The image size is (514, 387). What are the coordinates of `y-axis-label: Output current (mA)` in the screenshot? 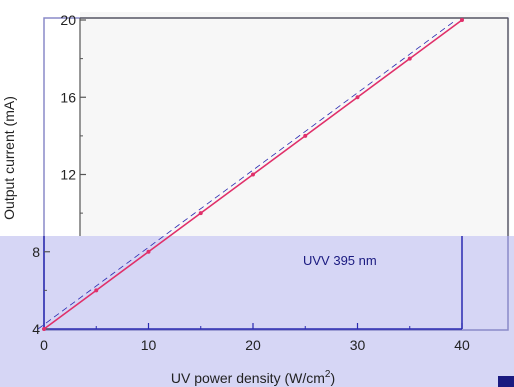 It's located at (9, 158).